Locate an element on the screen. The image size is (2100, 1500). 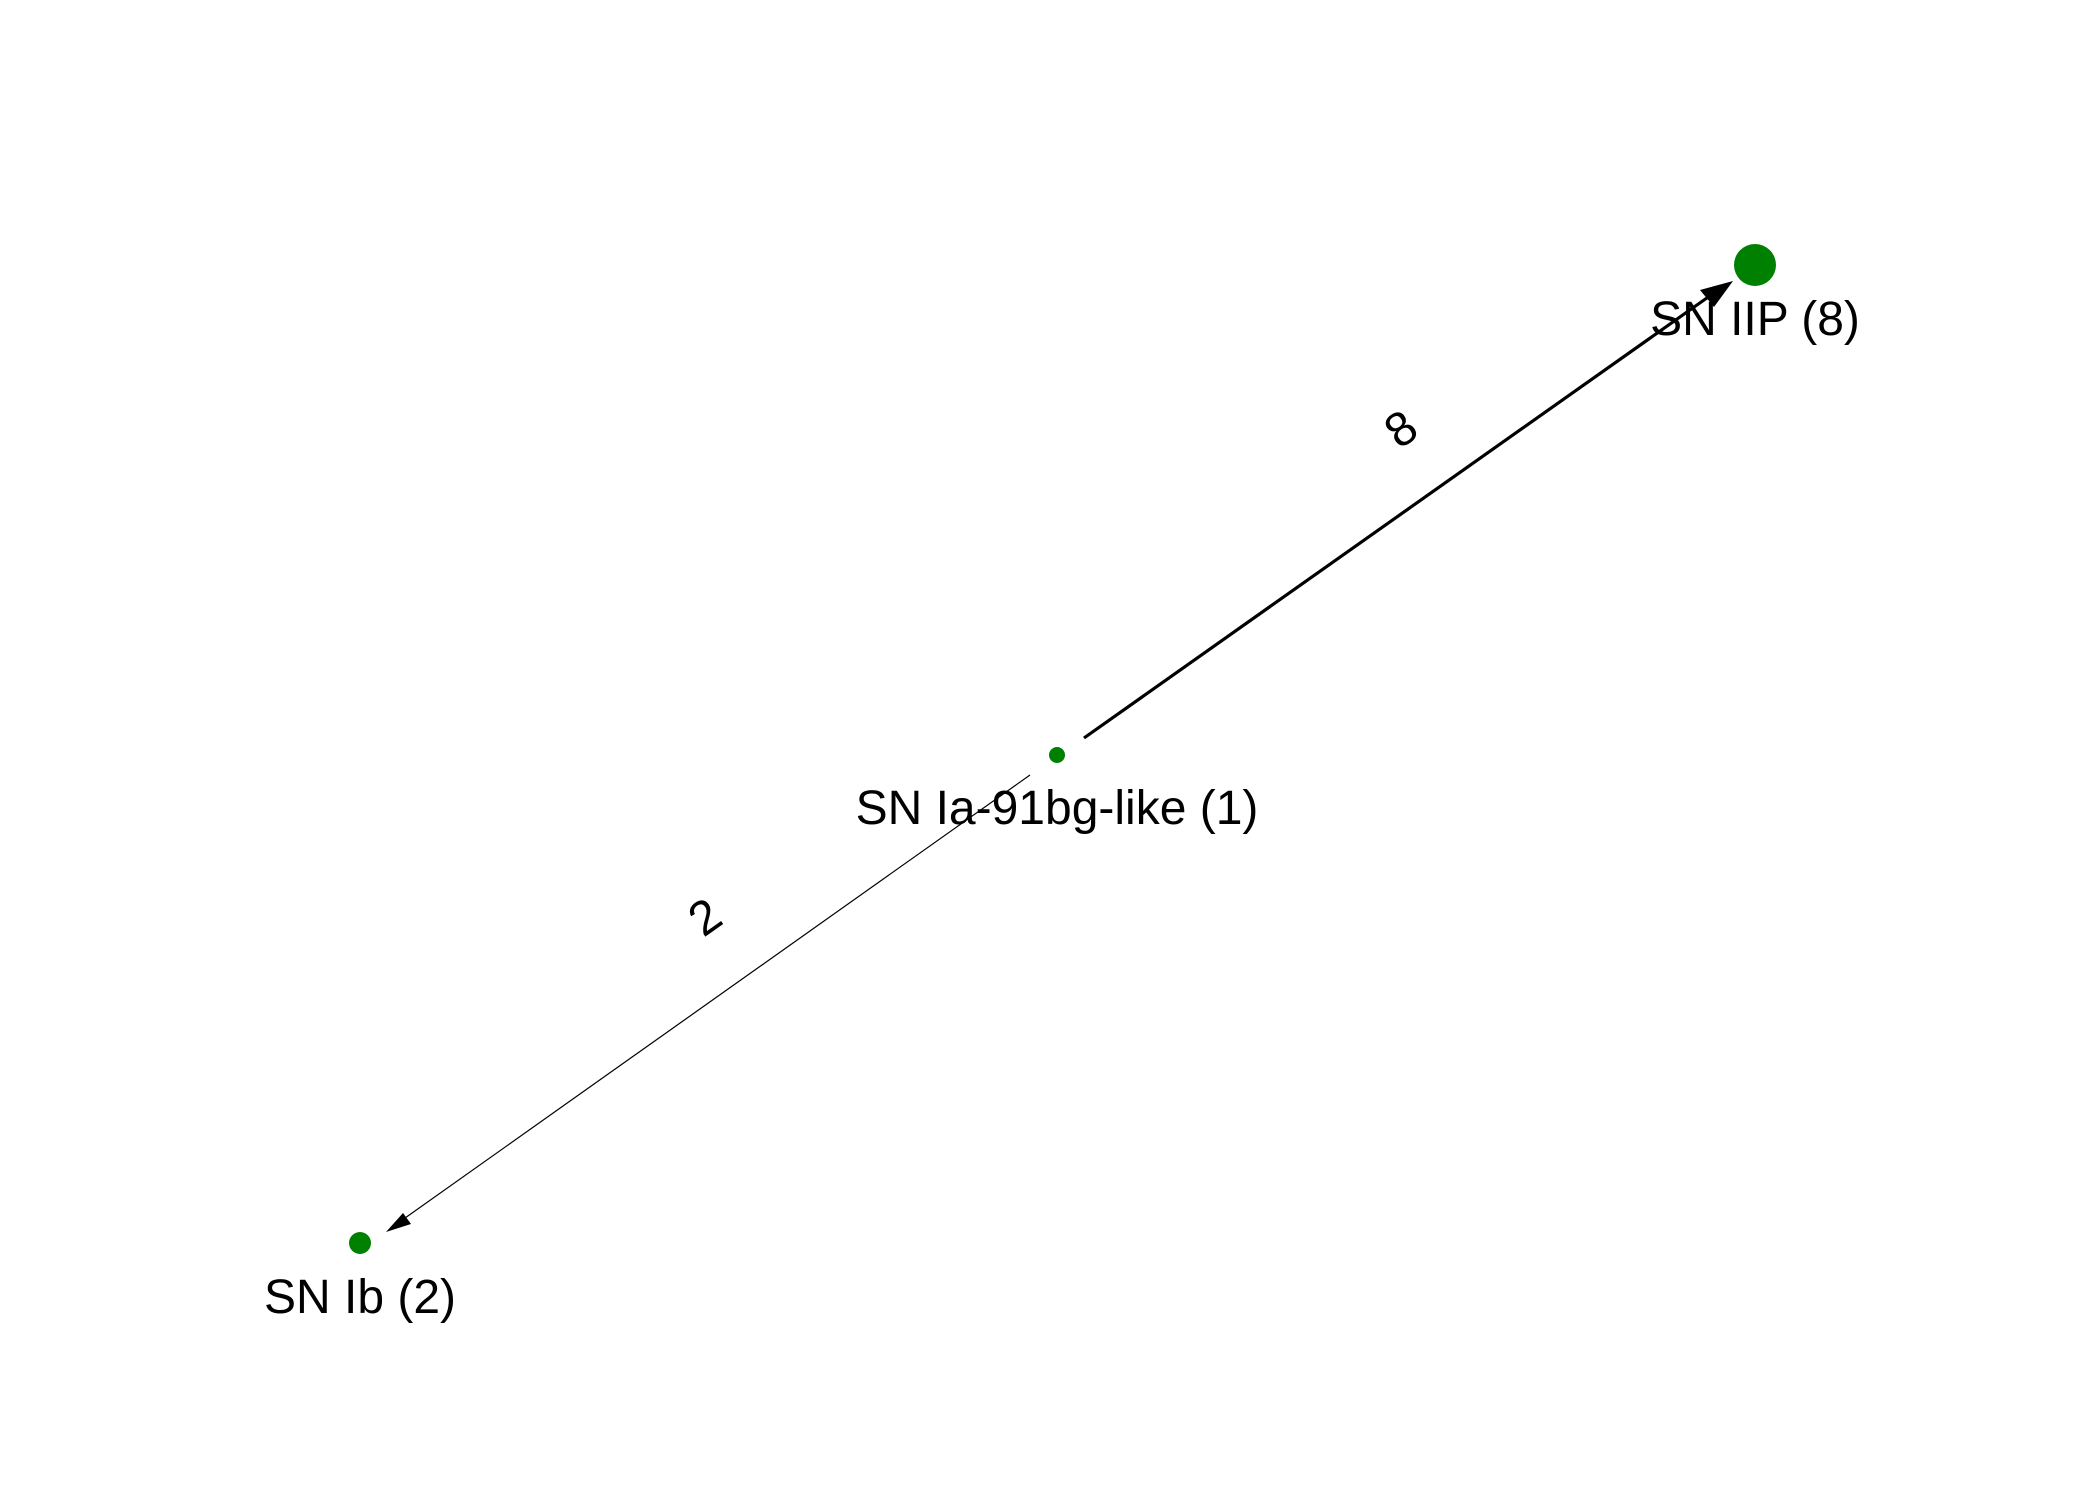
edge-line-iip is located at coordinates (1402, 513).